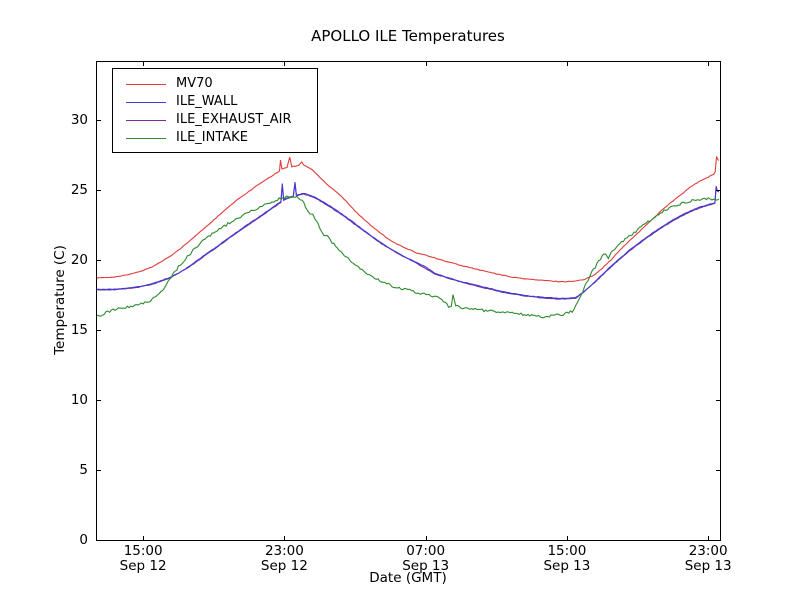  Describe the element at coordinates (79, 189) in the screenshot. I see `y-tick-label: 25` at that location.